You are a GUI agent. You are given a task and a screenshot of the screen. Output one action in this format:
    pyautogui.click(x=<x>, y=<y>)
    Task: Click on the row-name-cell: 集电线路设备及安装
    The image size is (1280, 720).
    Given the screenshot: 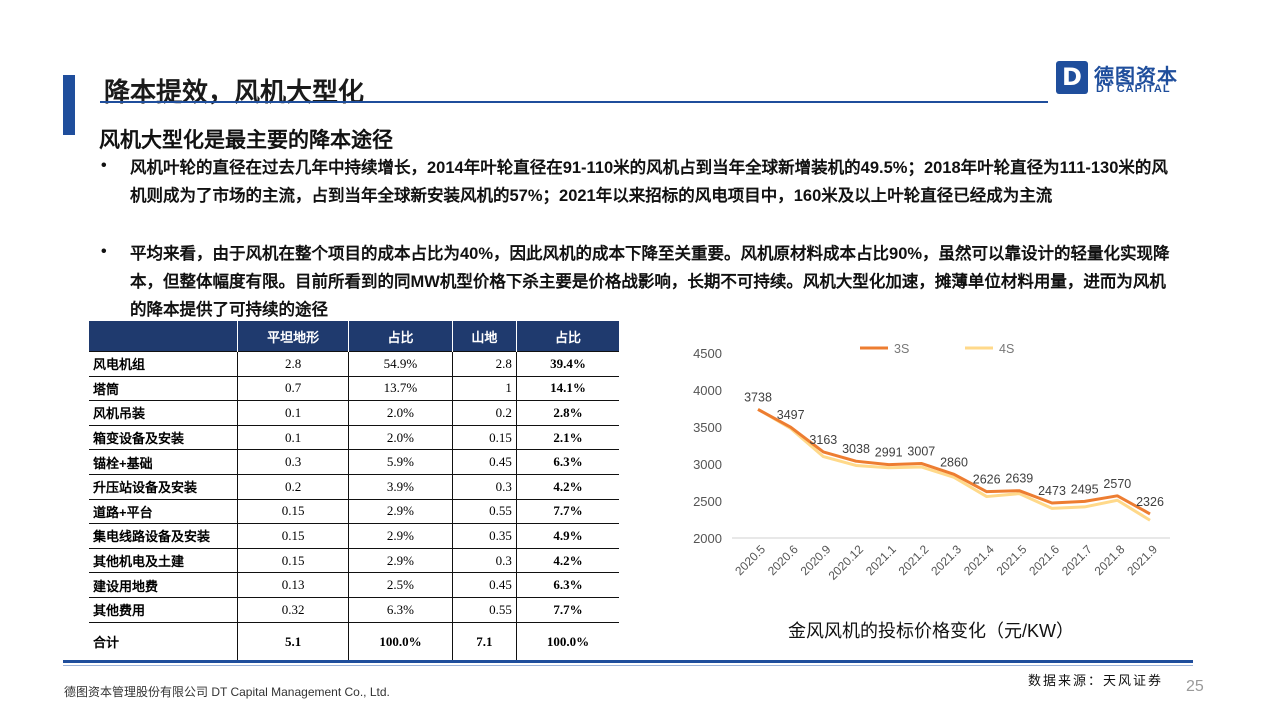 What is the action you would take?
    pyautogui.click(x=163, y=536)
    